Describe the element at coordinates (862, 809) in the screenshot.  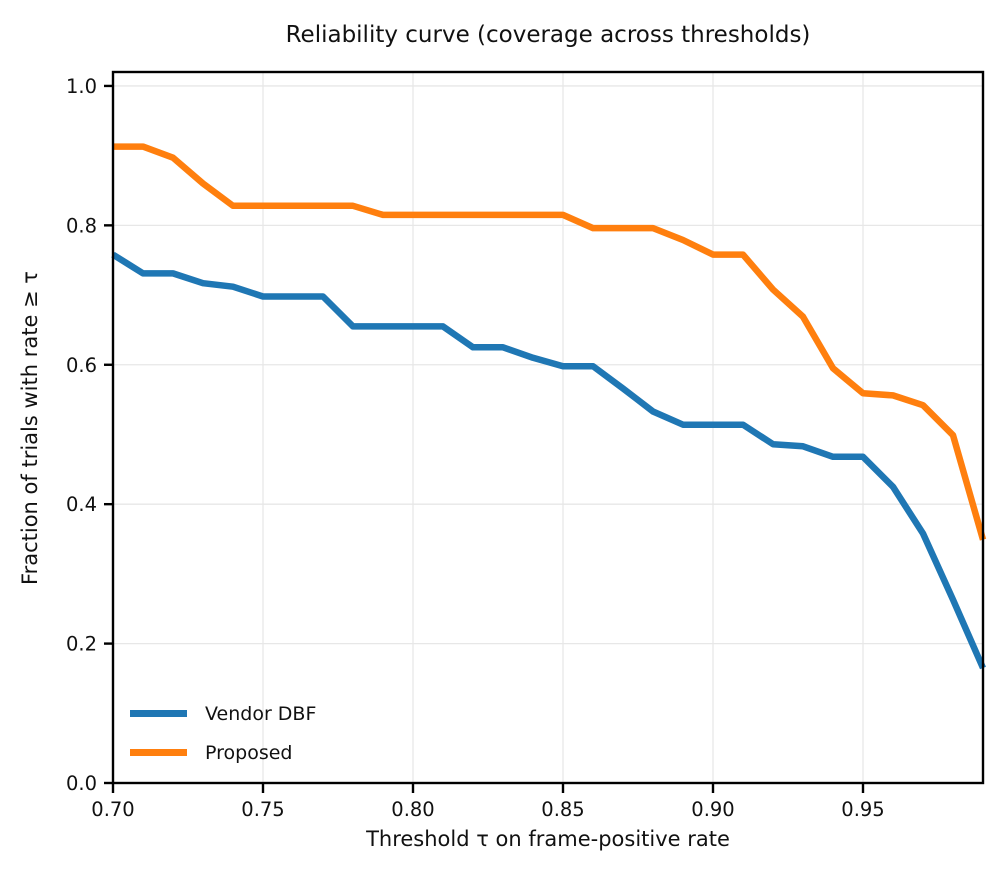
I see `x-tick-label: 0.95` at that location.